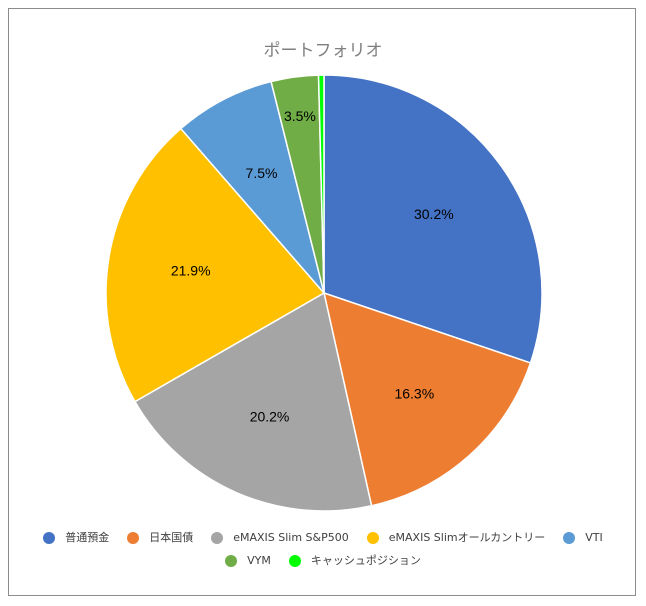 The height and width of the screenshot is (606, 646). What do you see at coordinates (365, 560) in the screenshot?
I see `legend-label-6: キャッシュポジション` at bounding box center [365, 560].